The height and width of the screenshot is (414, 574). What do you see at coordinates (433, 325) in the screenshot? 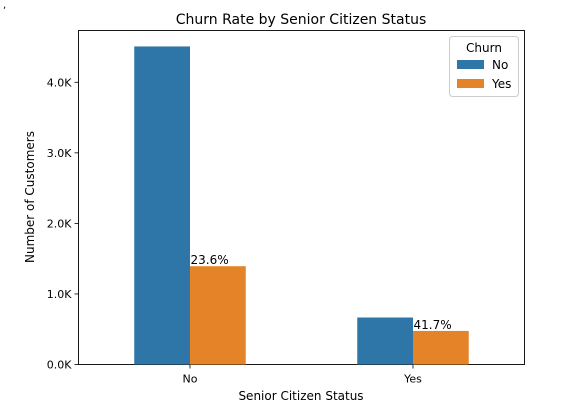
I see `data-label-yes: 41.7%` at bounding box center [433, 325].